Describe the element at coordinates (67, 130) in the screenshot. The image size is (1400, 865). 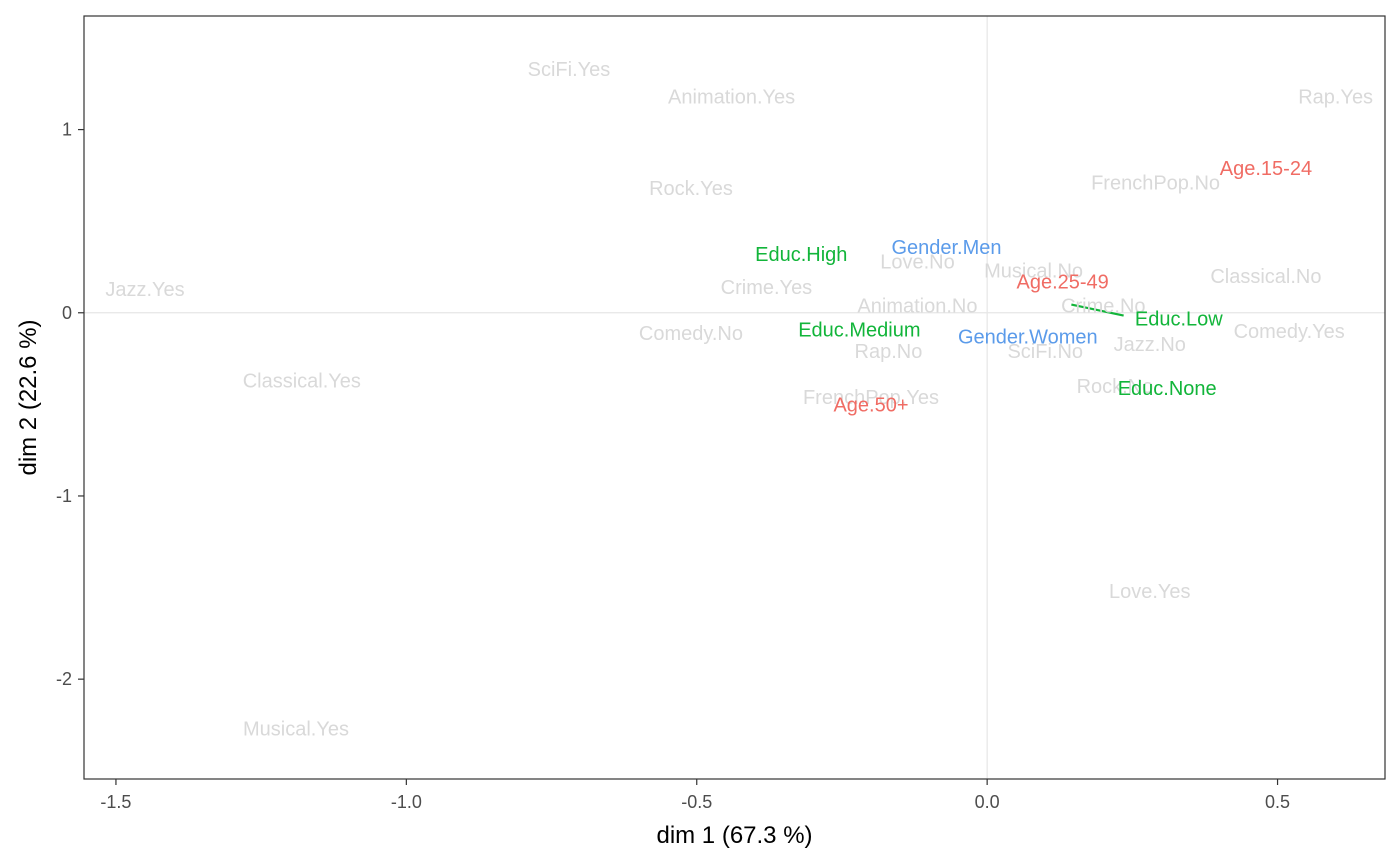
I see `y-tick-label: 1` at that location.